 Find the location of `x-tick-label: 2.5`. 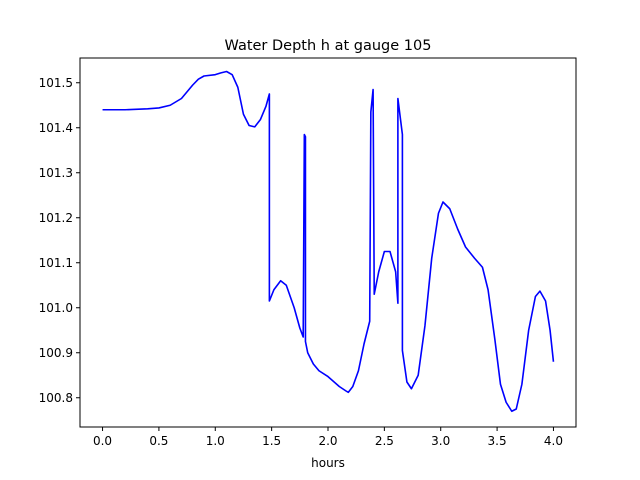

x-tick-label: 2.5 is located at coordinates (384, 441).